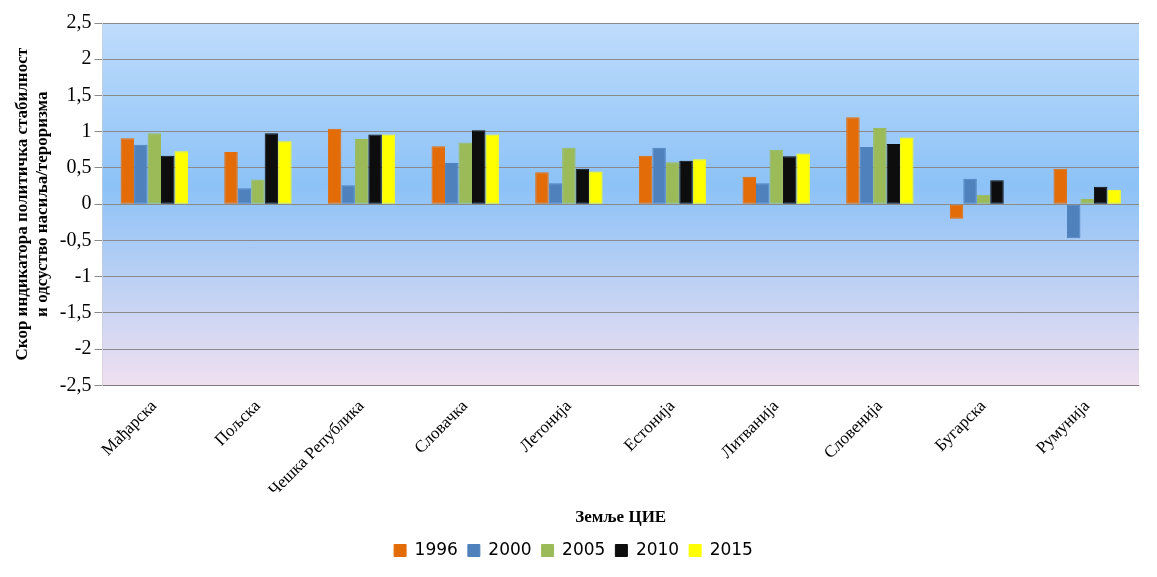  What do you see at coordinates (731, 548) in the screenshot?
I see `legend-label: 2015` at bounding box center [731, 548].